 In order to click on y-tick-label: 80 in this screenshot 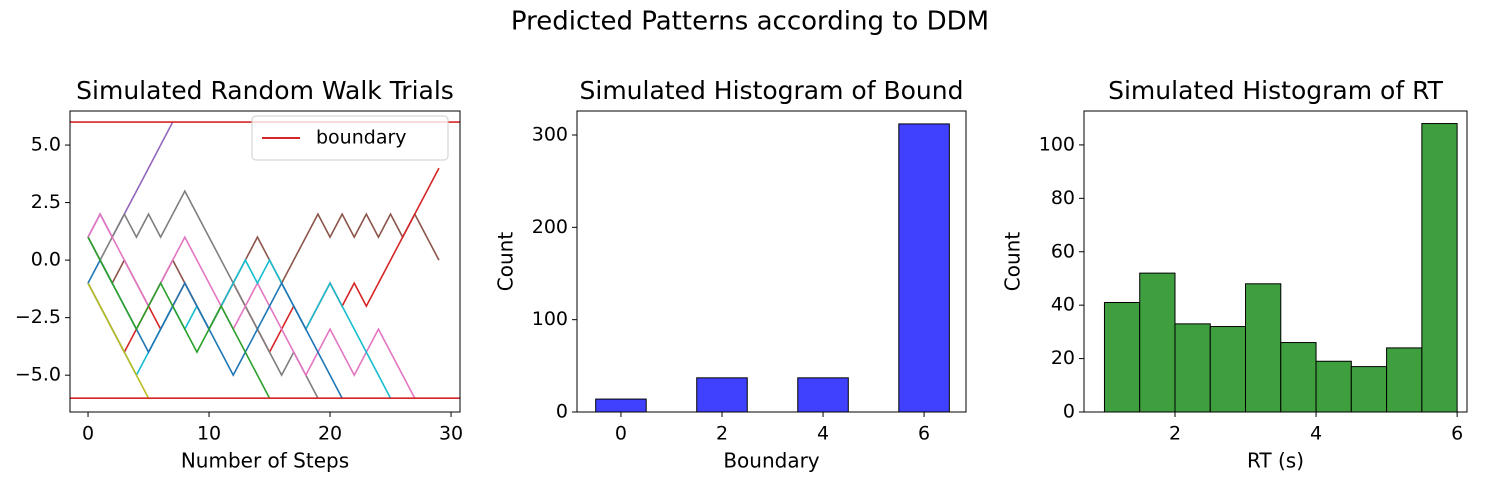, I will do `click(1063, 198)`.